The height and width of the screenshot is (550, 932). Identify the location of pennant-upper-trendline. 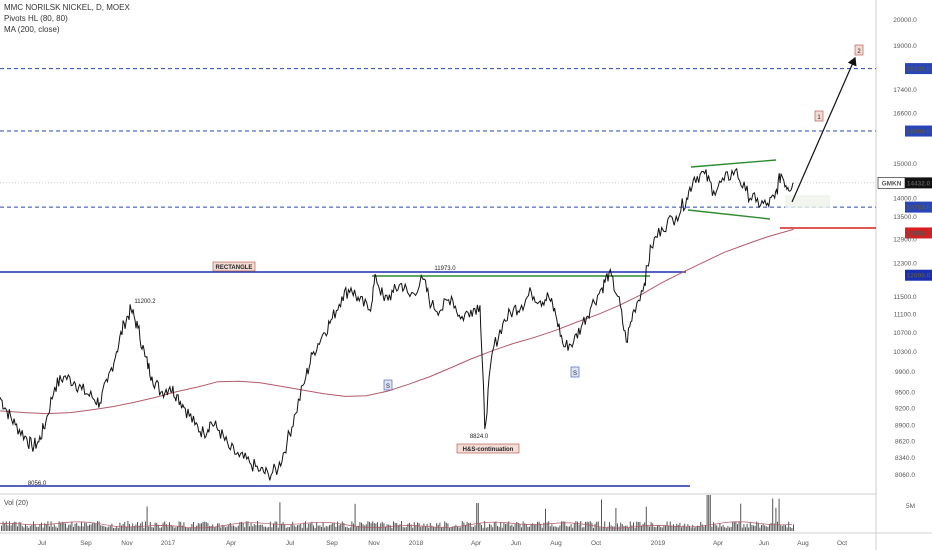
(733, 163).